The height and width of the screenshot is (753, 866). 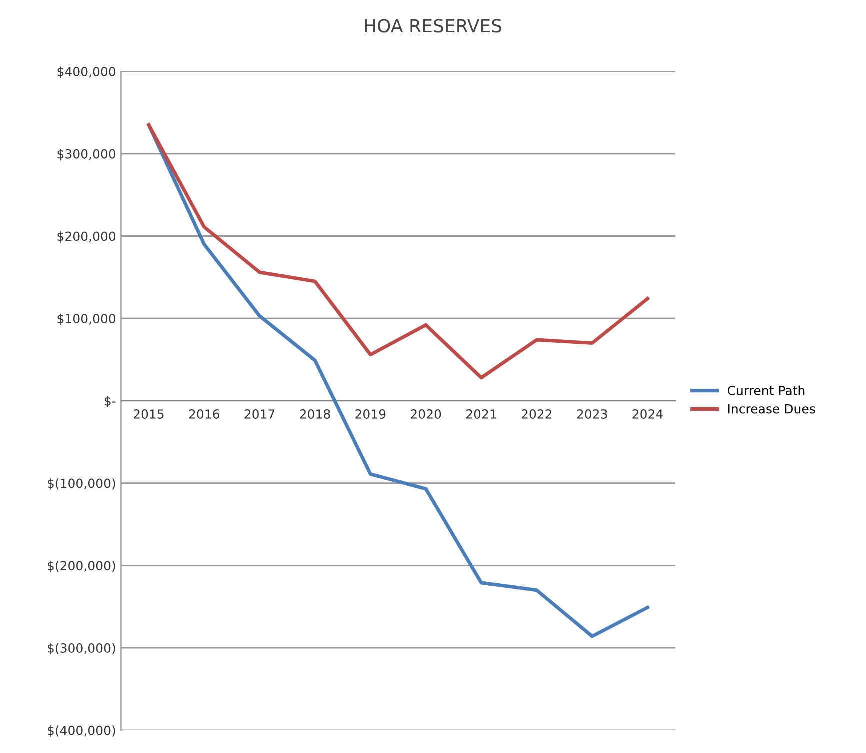 What do you see at coordinates (149, 414) in the screenshot?
I see `x-tick-label: 2015` at bounding box center [149, 414].